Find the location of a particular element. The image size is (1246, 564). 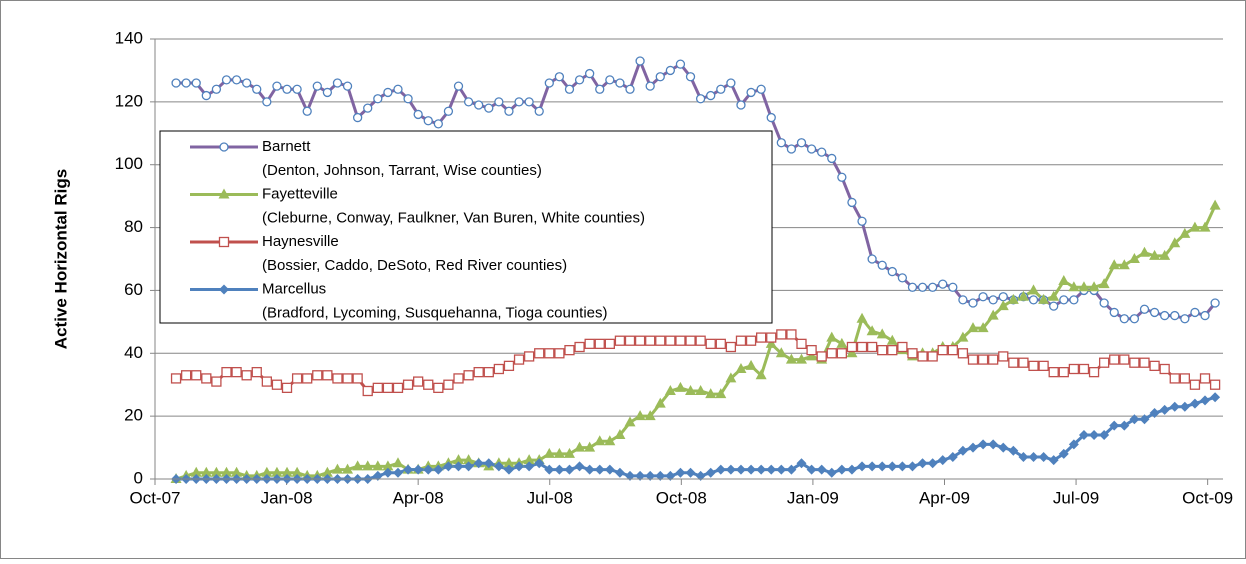

y-tick-label: 20 is located at coordinates (133, 415).